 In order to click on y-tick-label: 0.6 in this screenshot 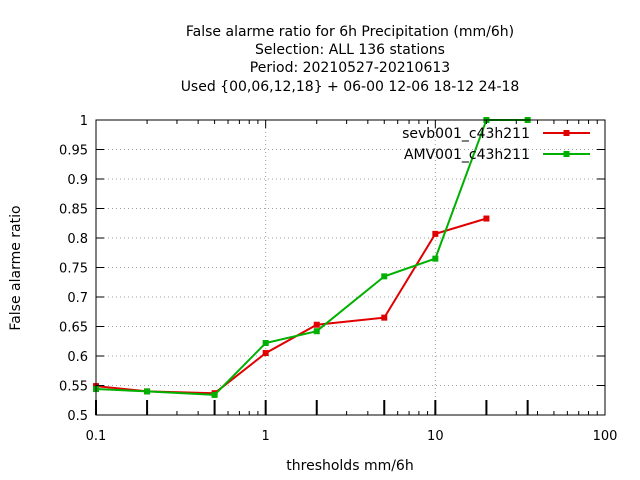, I will do `click(77, 357)`.